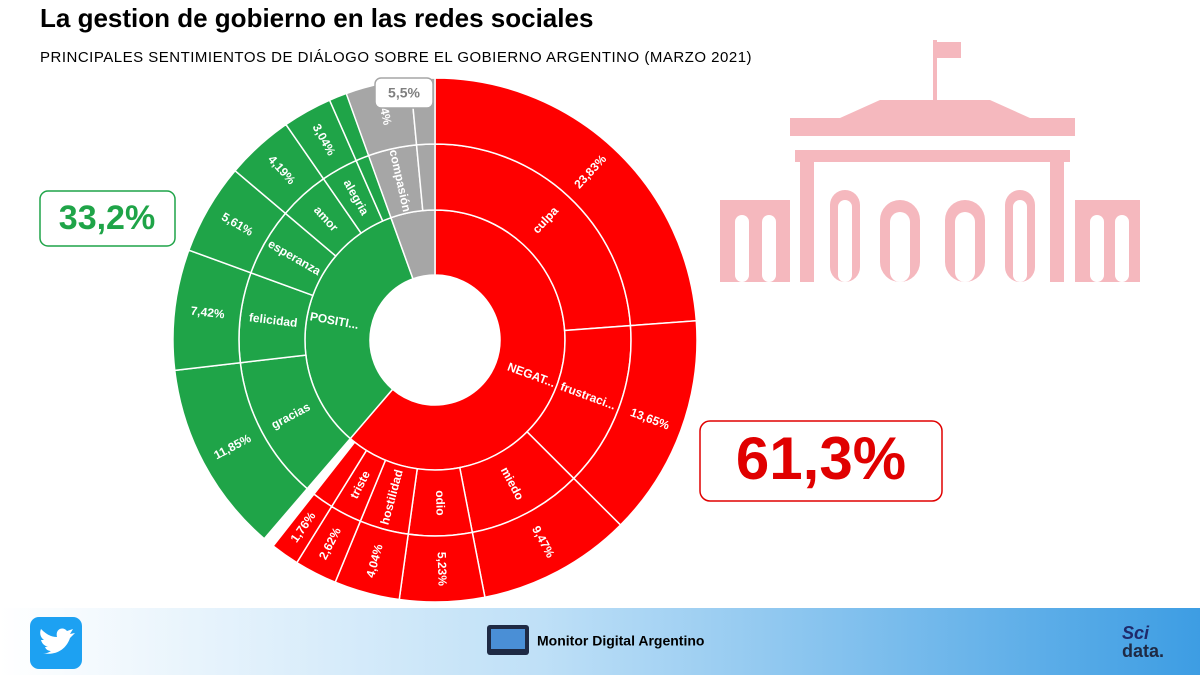 The image size is (1200, 680). Describe the element at coordinates (932, 241) in the screenshot. I see `building-windows` at that location.